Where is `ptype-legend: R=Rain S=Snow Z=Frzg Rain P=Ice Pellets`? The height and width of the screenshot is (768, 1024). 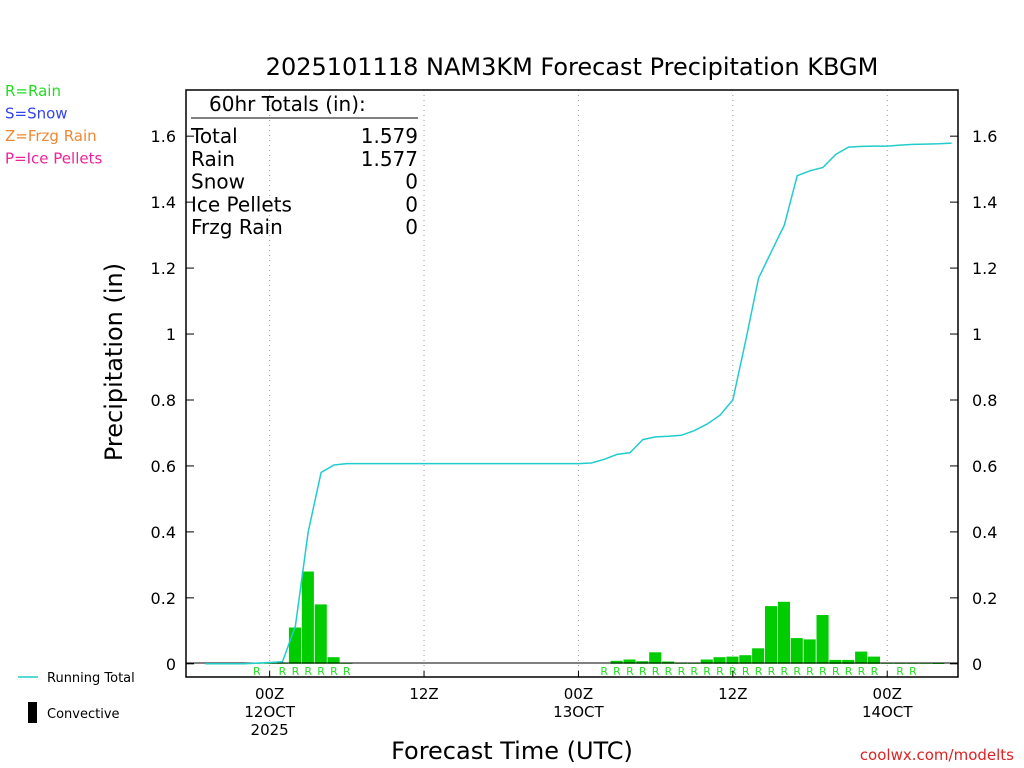
ptype-legend: R=Rain S=Snow Z=Frzg Rain P=Ice Pellets is located at coordinates (53, 125).